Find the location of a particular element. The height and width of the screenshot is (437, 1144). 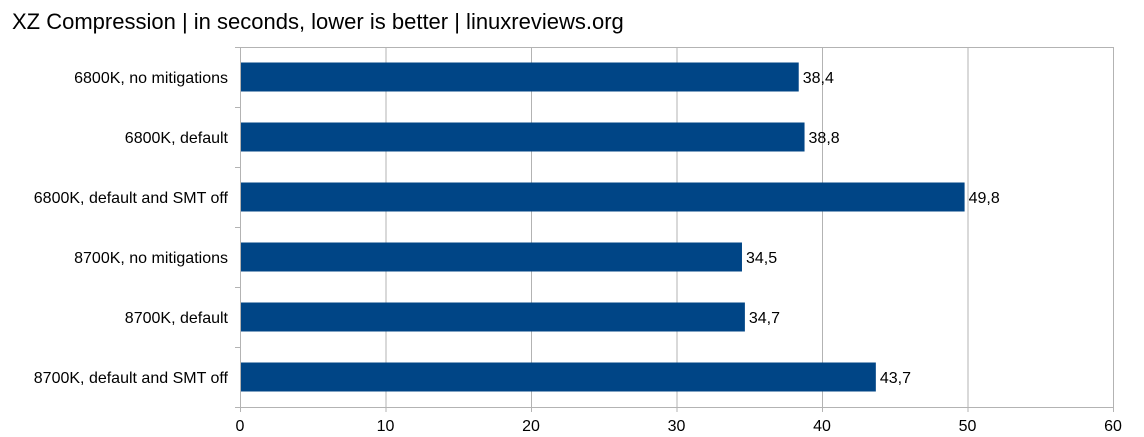

x-tick-label: 50 is located at coordinates (968, 426).